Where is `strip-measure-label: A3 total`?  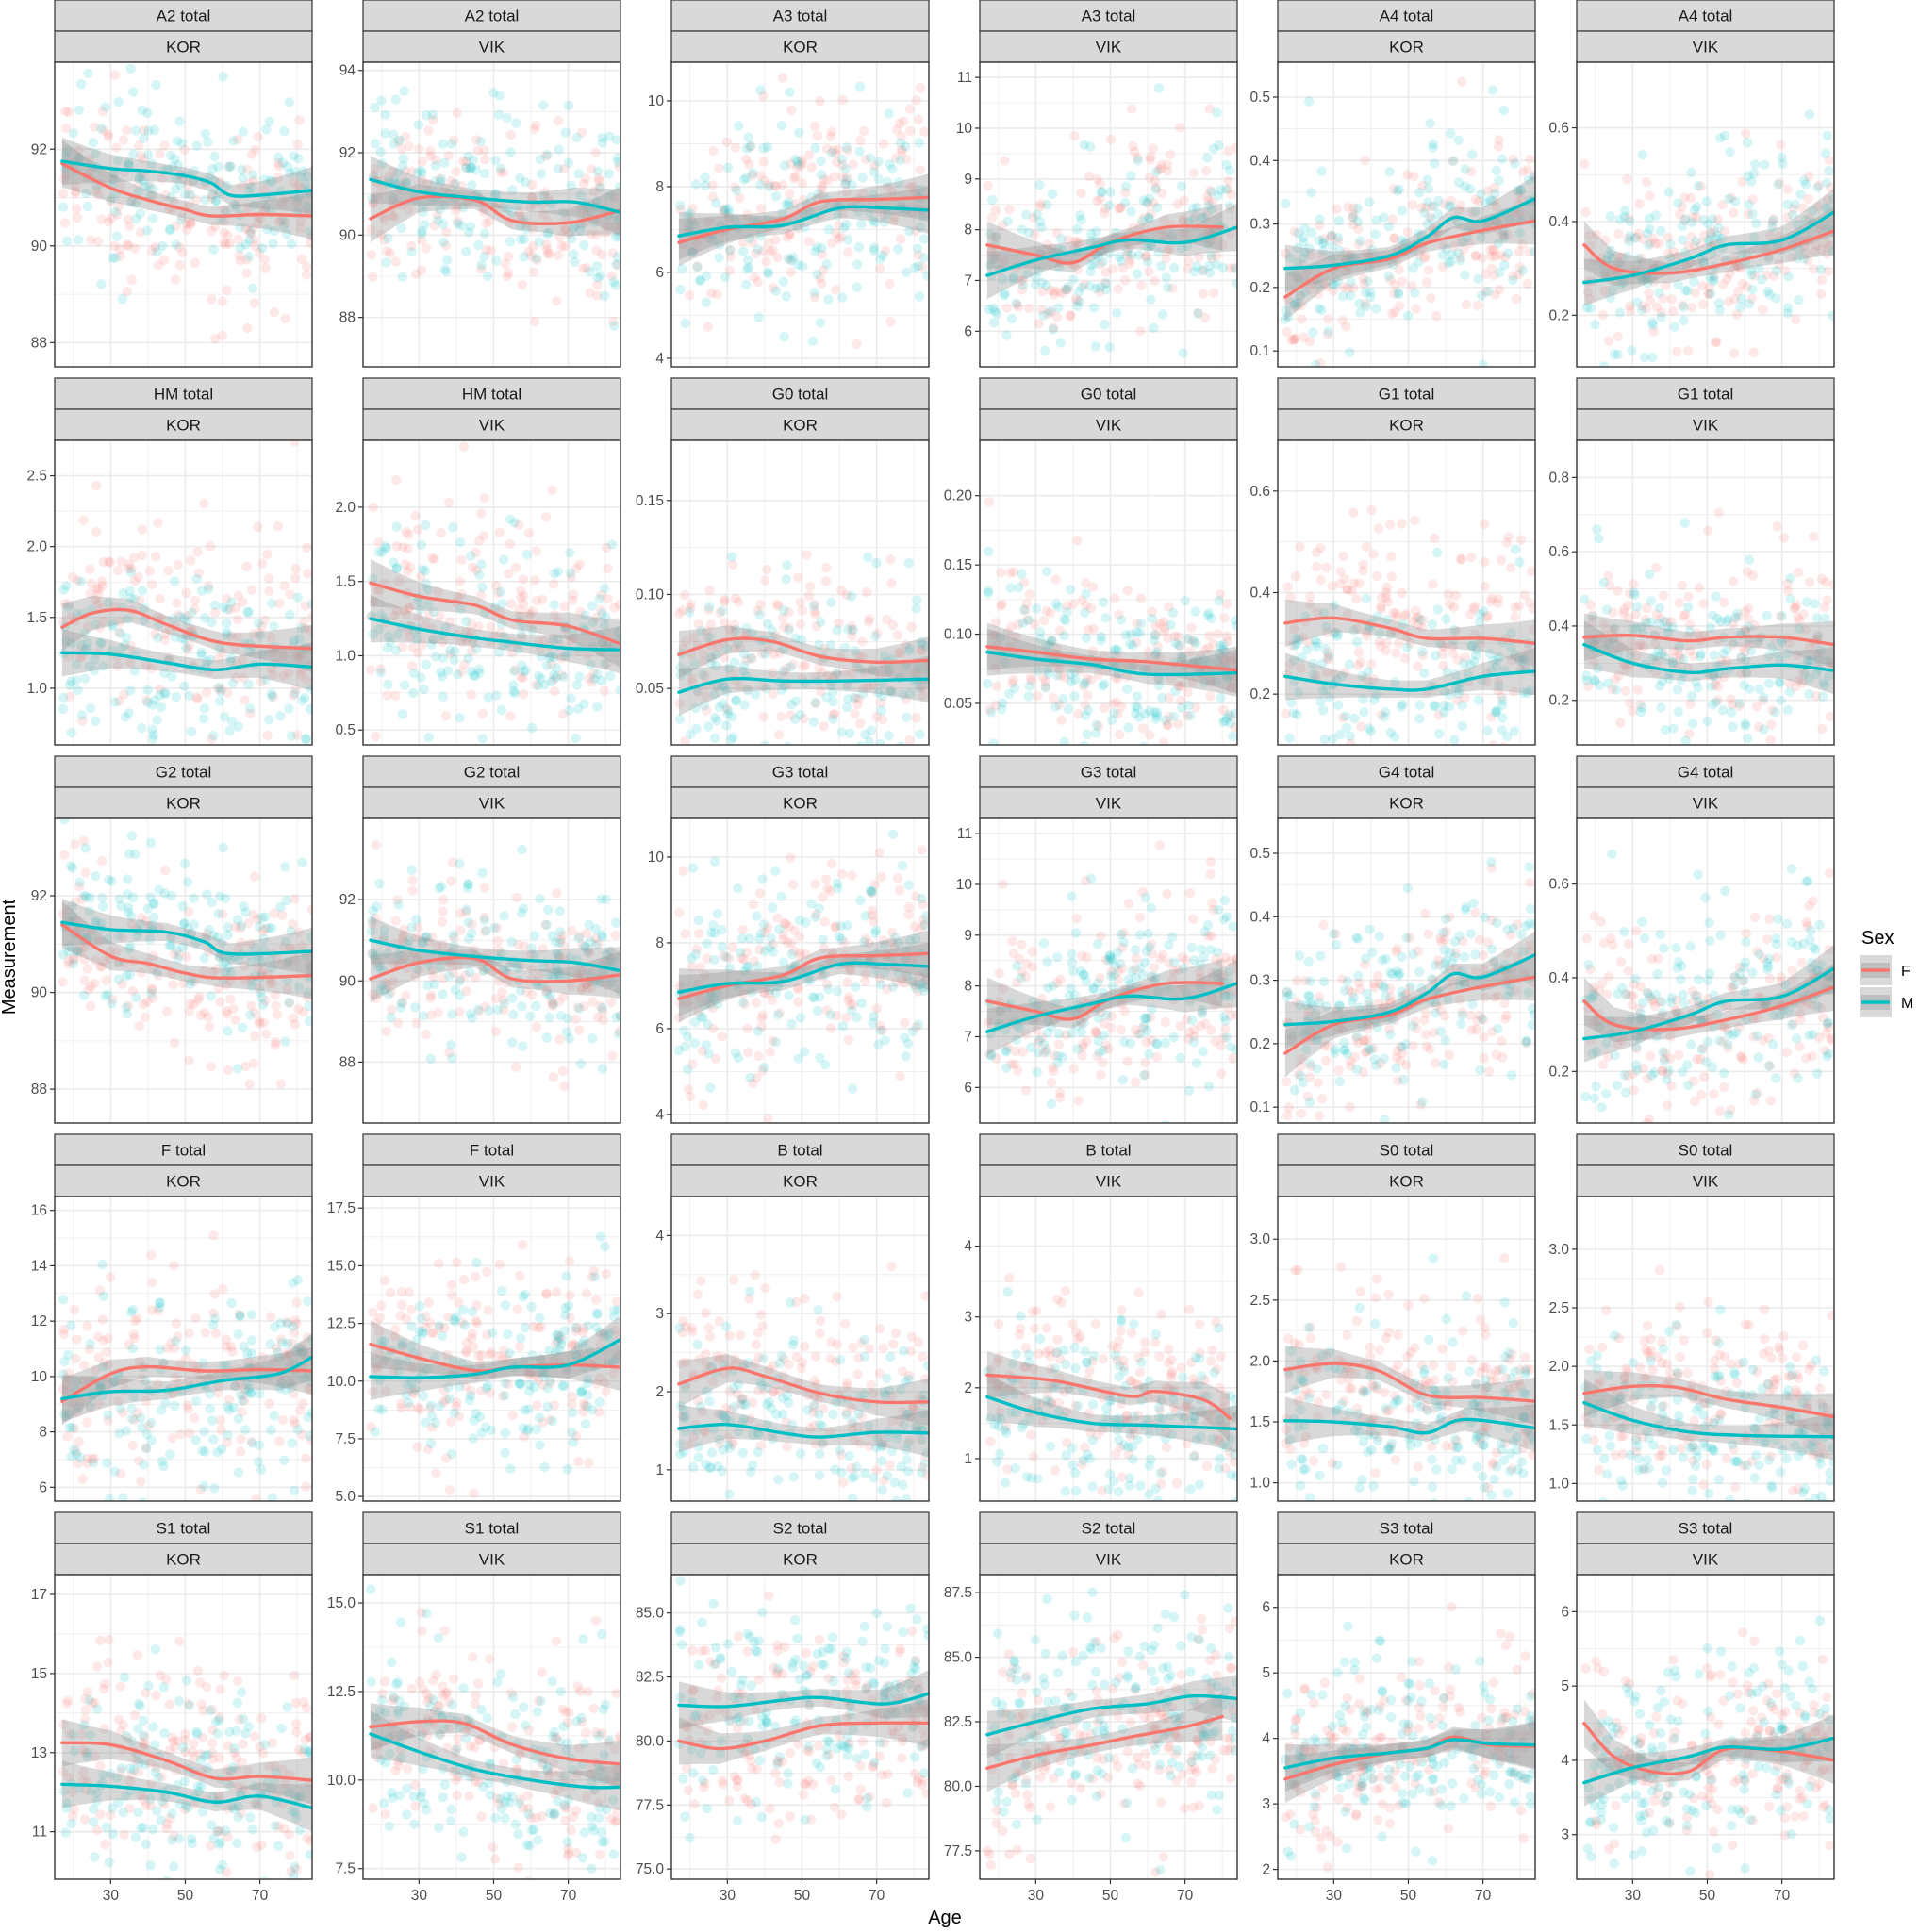 strip-measure-label: A3 total is located at coordinates (800, 16).